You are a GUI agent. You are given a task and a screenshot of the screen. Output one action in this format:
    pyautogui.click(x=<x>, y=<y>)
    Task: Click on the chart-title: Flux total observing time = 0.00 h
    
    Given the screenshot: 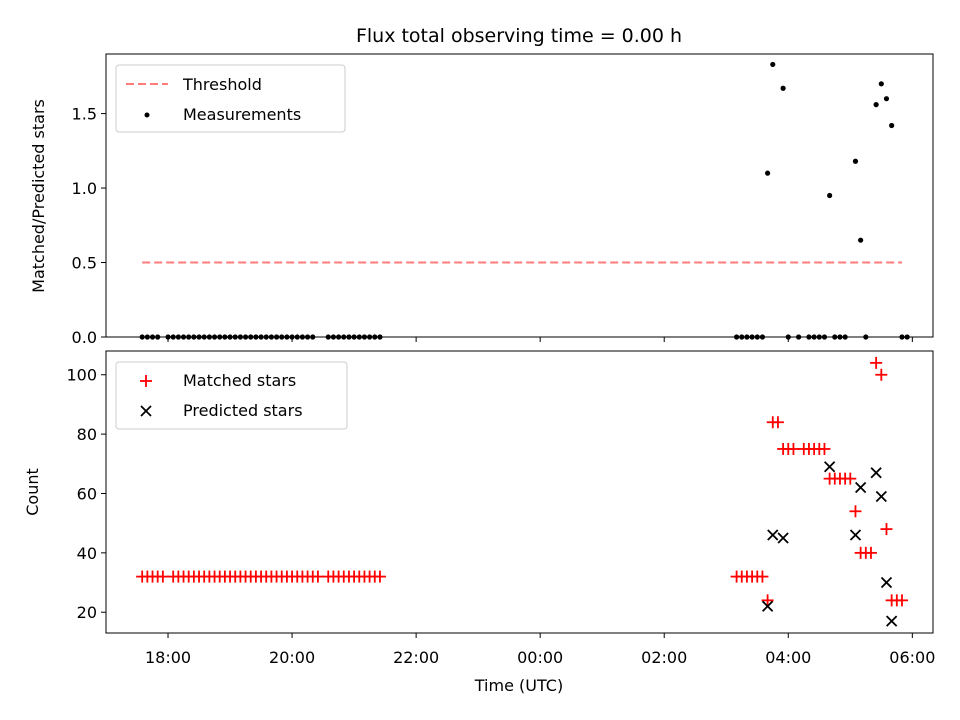 What is the action you would take?
    pyautogui.click(x=519, y=36)
    